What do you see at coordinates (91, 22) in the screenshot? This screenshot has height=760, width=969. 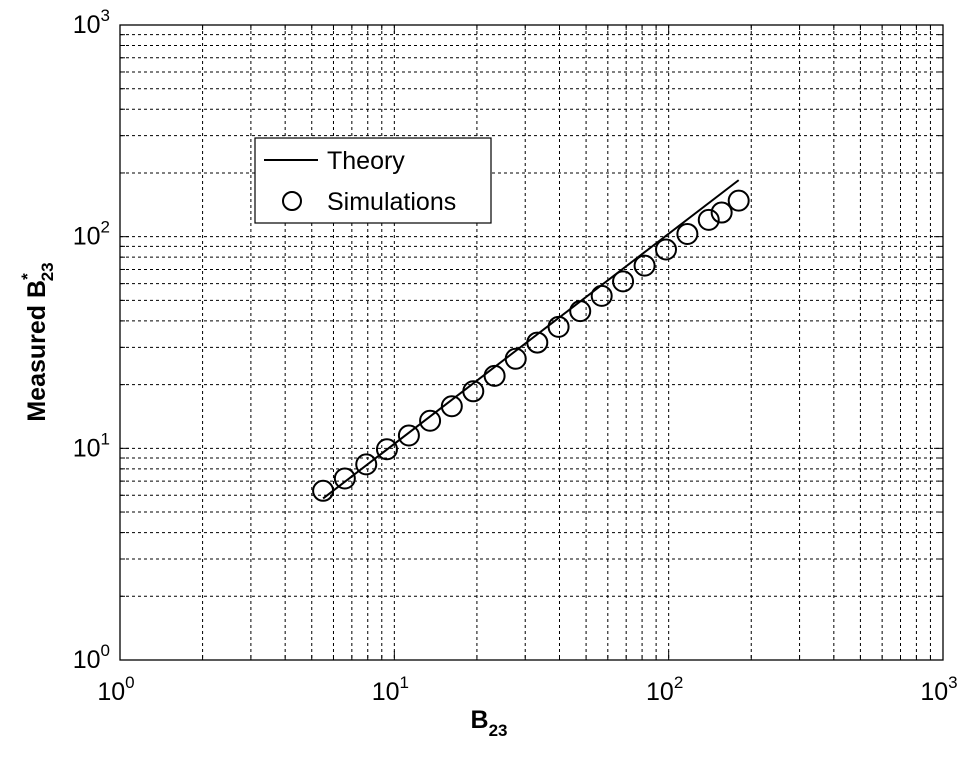 I see `y-tick-label: 10³` at bounding box center [91, 22].